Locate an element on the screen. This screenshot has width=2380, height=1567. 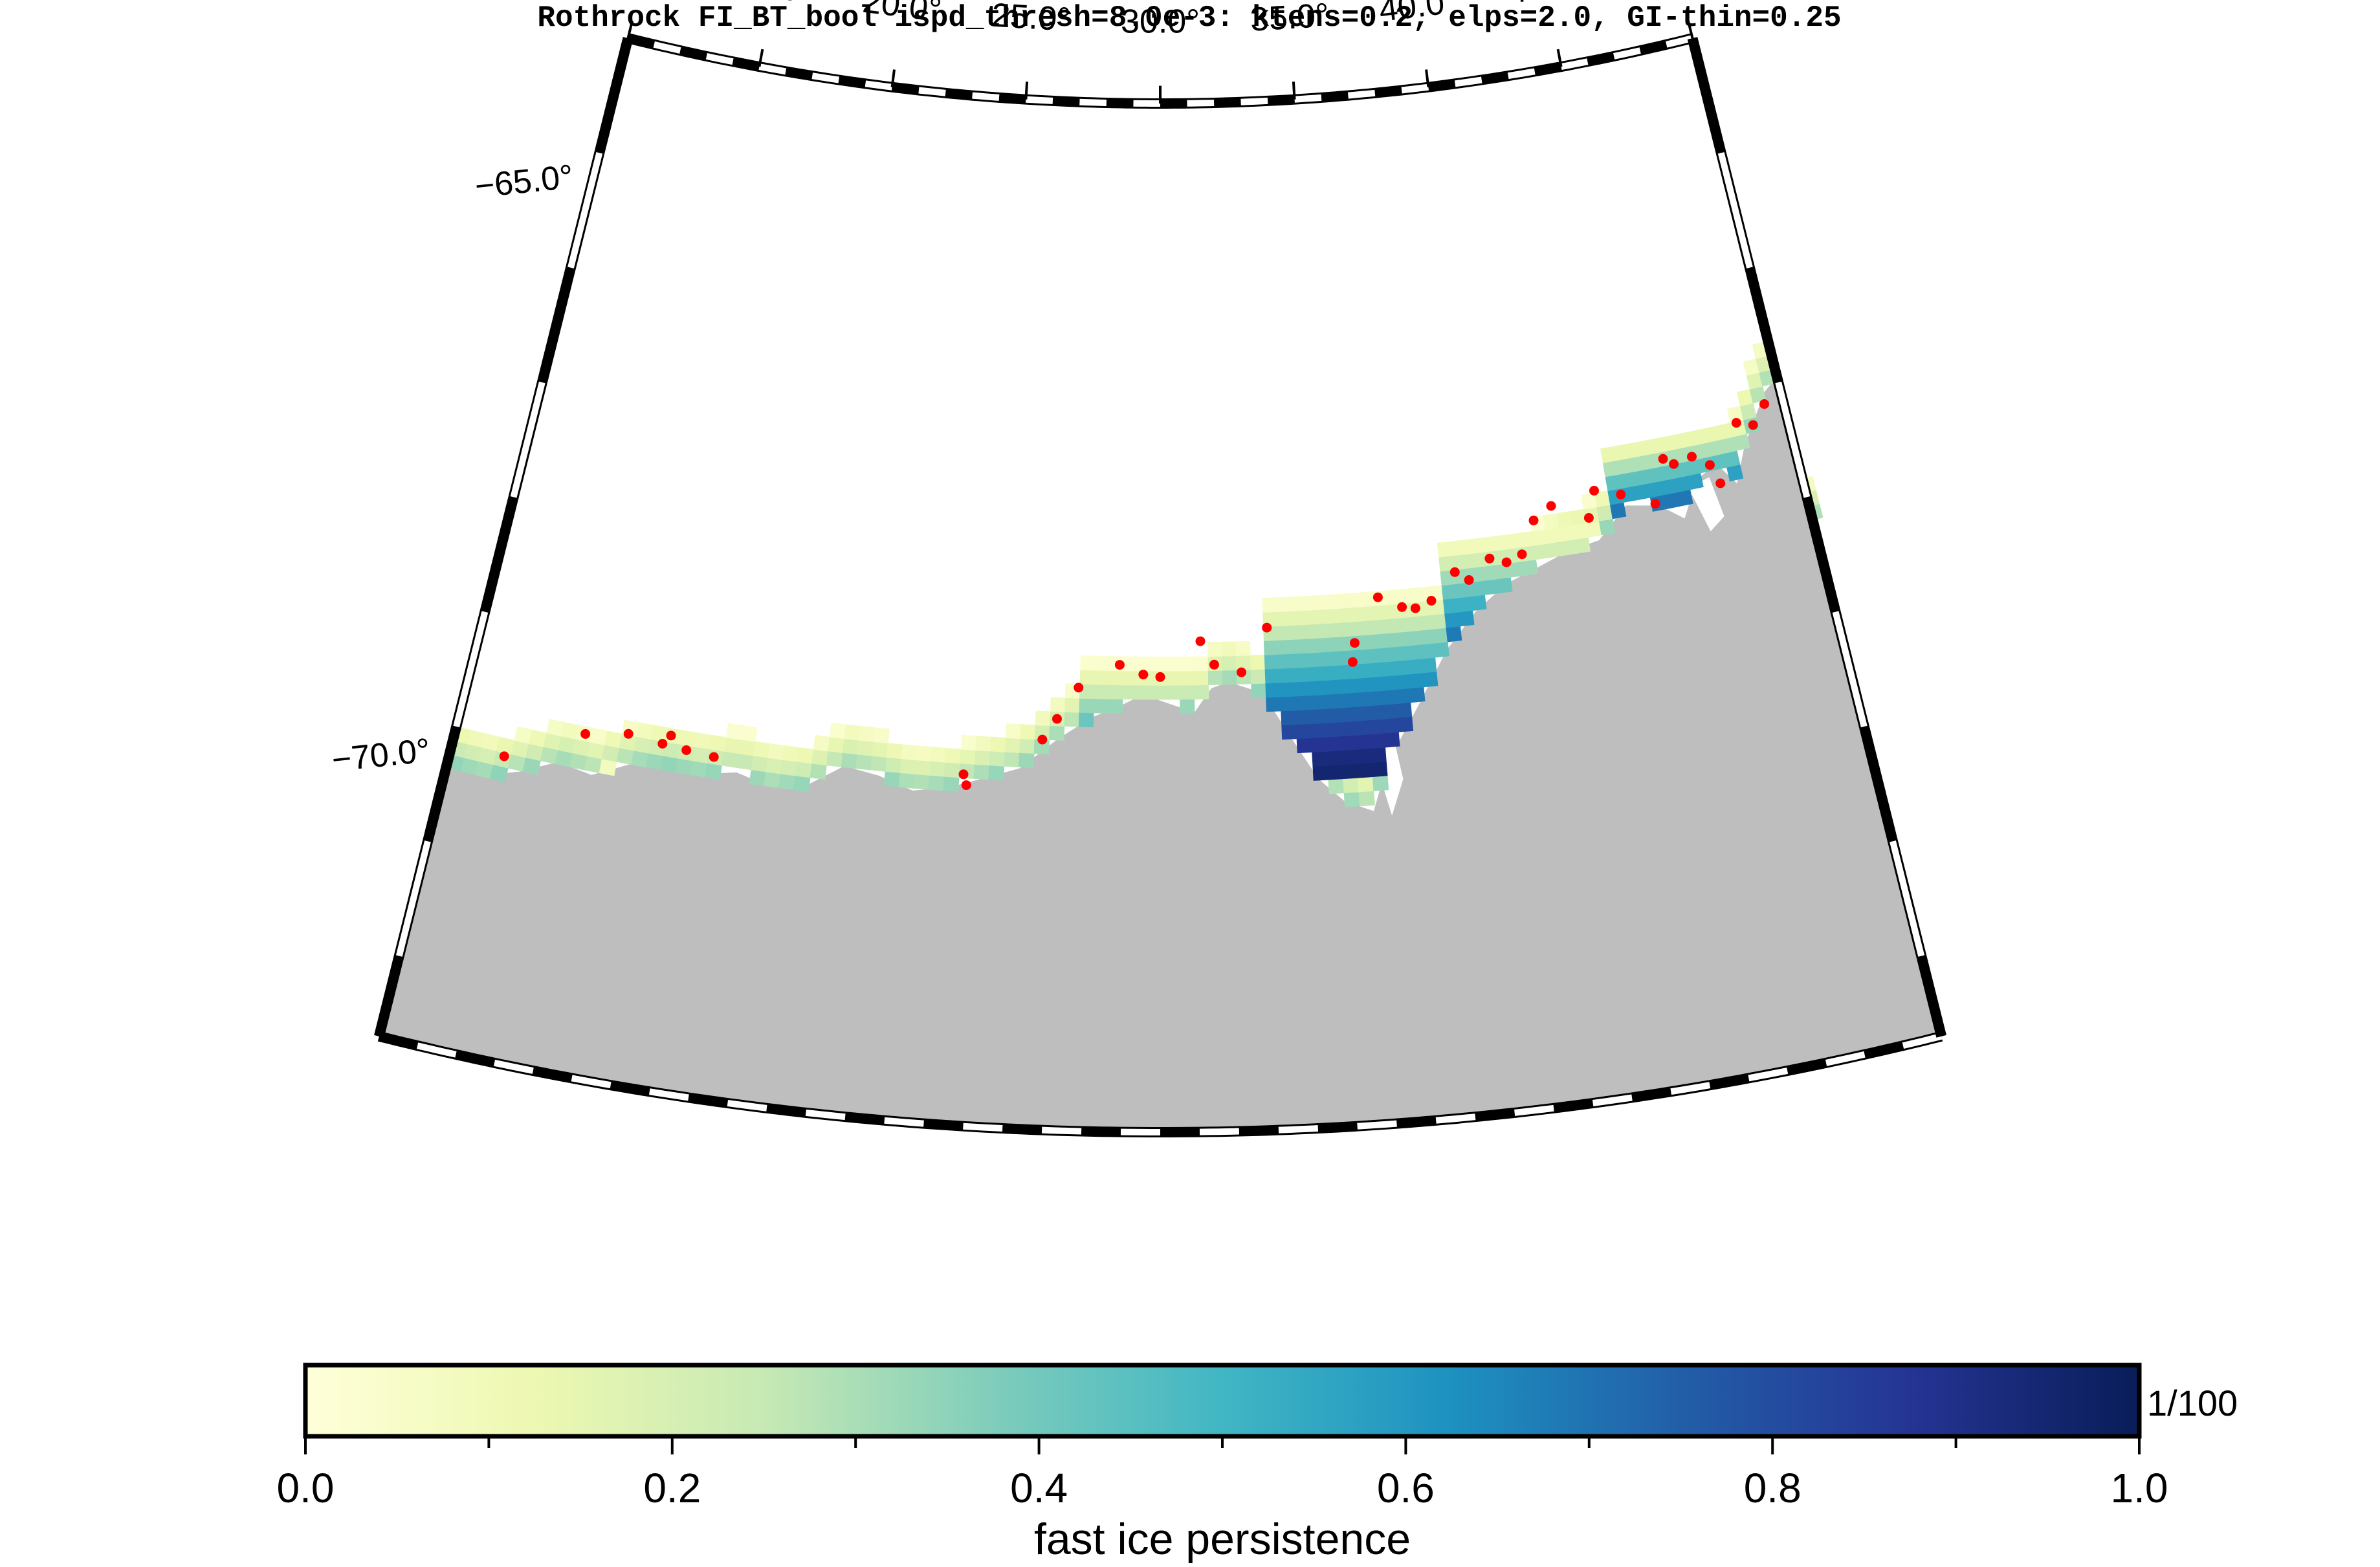
colorbar-tick-label: 0.2 is located at coordinates (672, 1488).